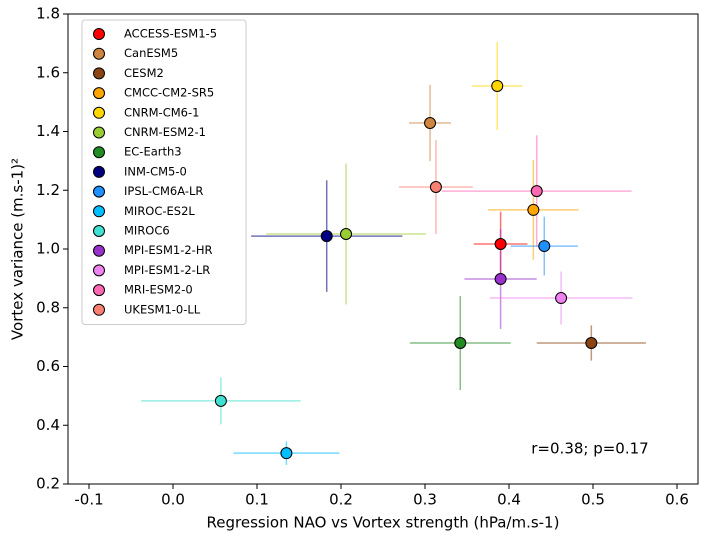 Image resolution: width=717 pixels, height=539 pixels. I want to click on legend-label: MIROC-ES2L, so click(159, 211).